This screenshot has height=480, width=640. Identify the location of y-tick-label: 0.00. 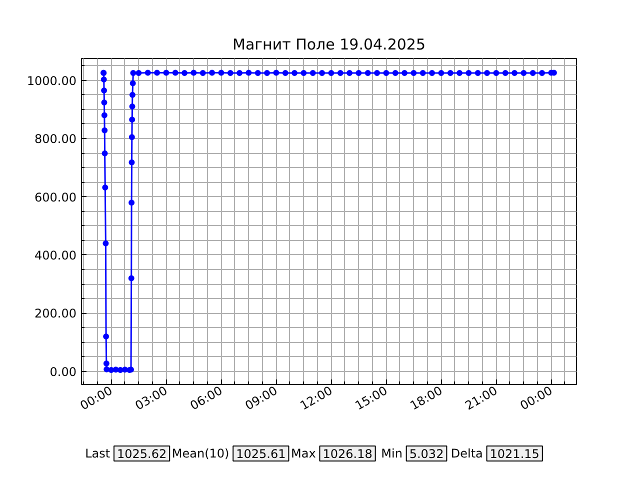
(63, 371).